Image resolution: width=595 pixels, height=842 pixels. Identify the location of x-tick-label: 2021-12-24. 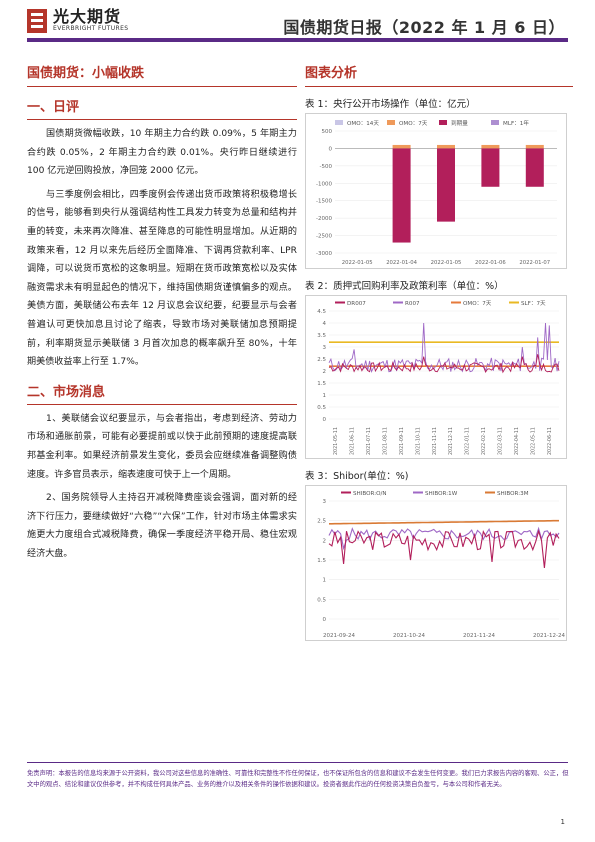
(549, 636).